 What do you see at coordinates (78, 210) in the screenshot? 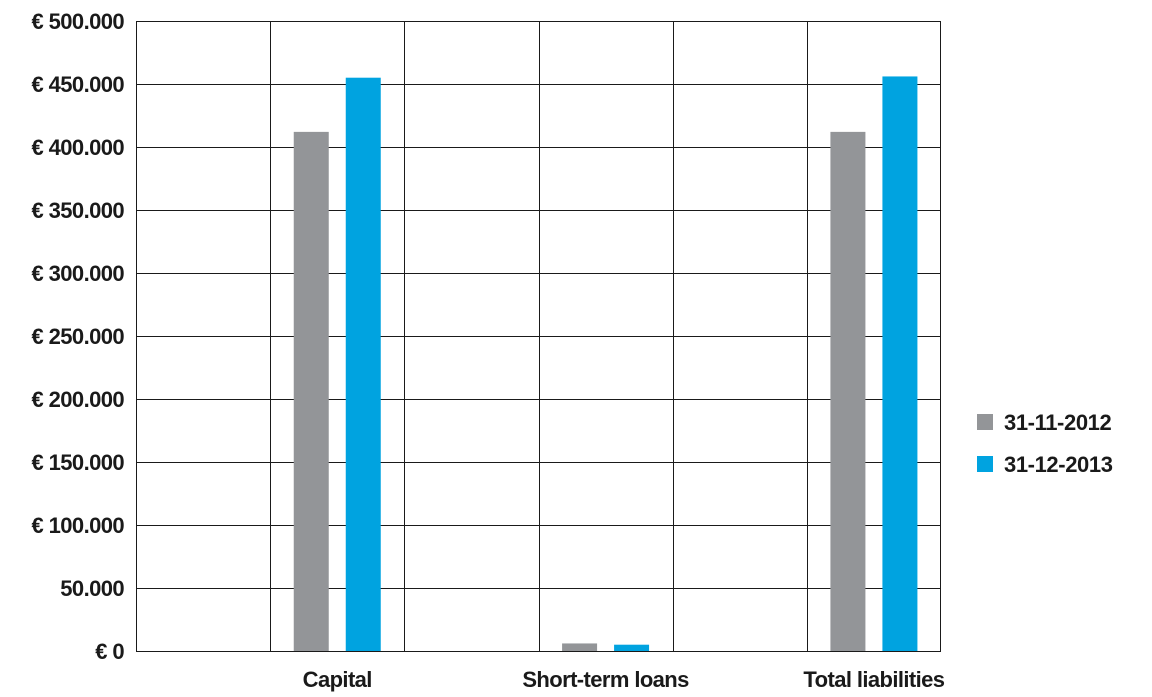
I see `y-tick-label: € 350.000` at bounding box center [78, 210].